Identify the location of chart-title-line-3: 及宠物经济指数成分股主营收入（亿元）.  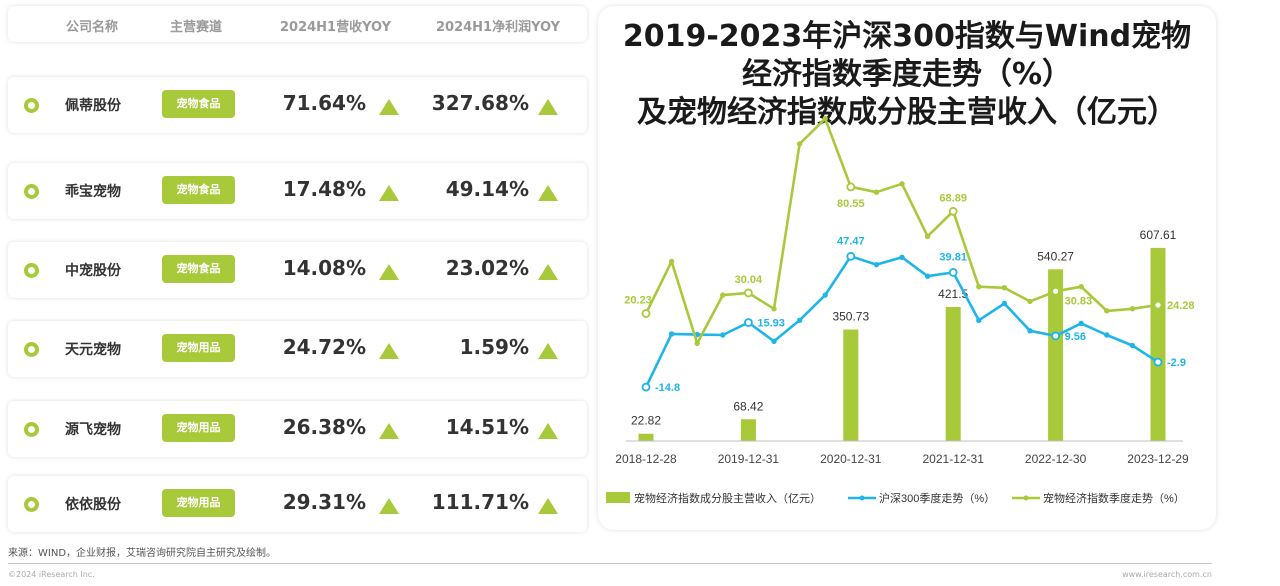
(907, 112).